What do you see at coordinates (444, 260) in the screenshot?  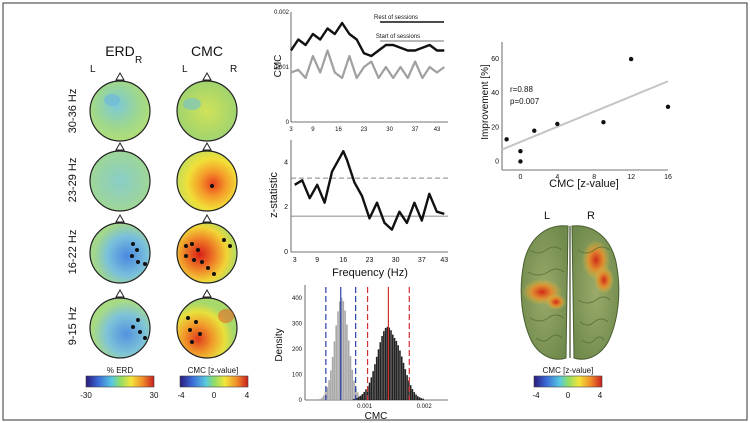 I see `x-tick-label: 43` at bounding box center [444, 260].